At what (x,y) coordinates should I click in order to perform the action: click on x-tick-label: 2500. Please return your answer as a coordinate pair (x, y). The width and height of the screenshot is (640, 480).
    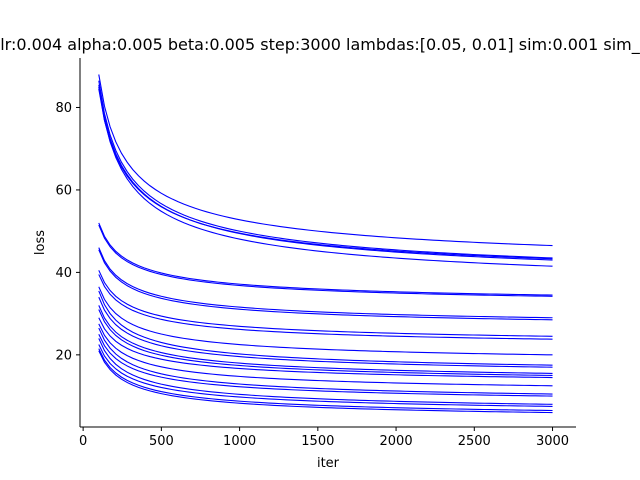
    Looking at the image, I should click on (474, 441).